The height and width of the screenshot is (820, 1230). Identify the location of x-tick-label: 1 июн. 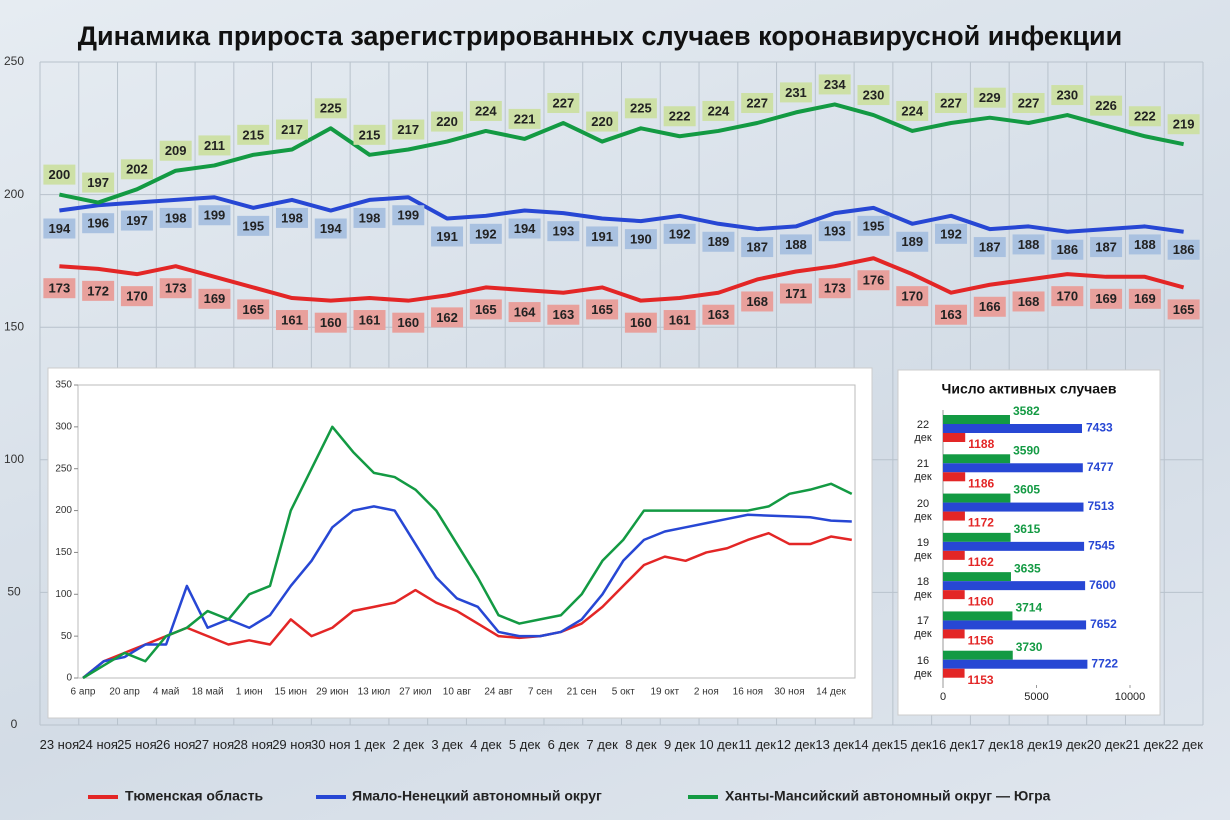
(249, 692).